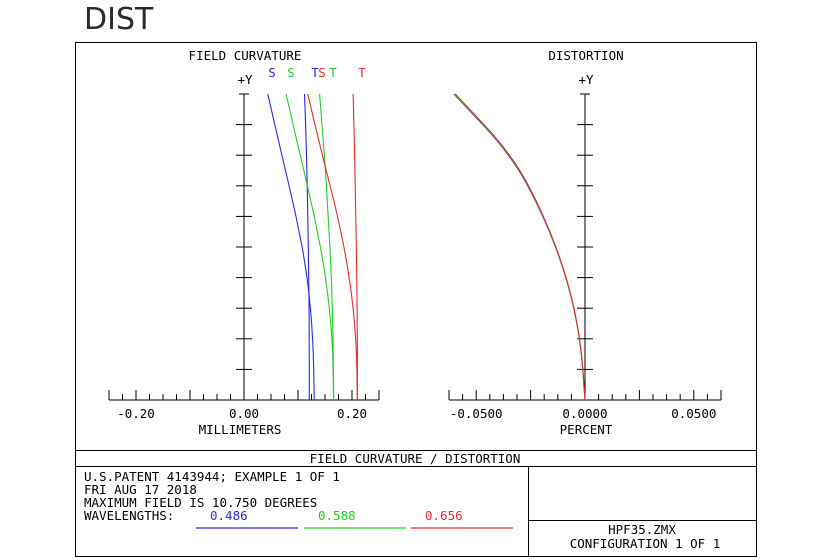 The image size is (839, 559). Describe the element at coordinates (245, 55) in the screenshot. I see `field-curvature-title: FIELD CURVATURE` at that location.